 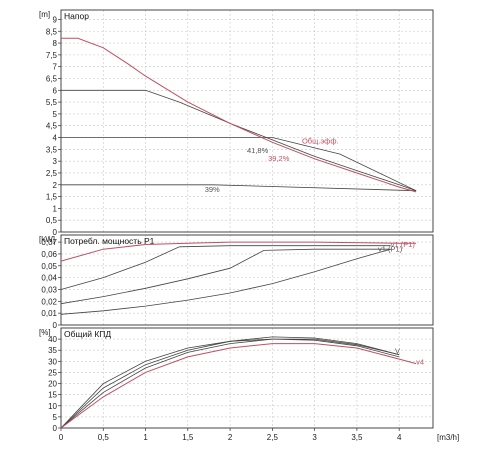 What do you see at coordinates (52, 102) in the screenshot?
I see `y-tick-label: 5,5` at bounding box center [52, 102].